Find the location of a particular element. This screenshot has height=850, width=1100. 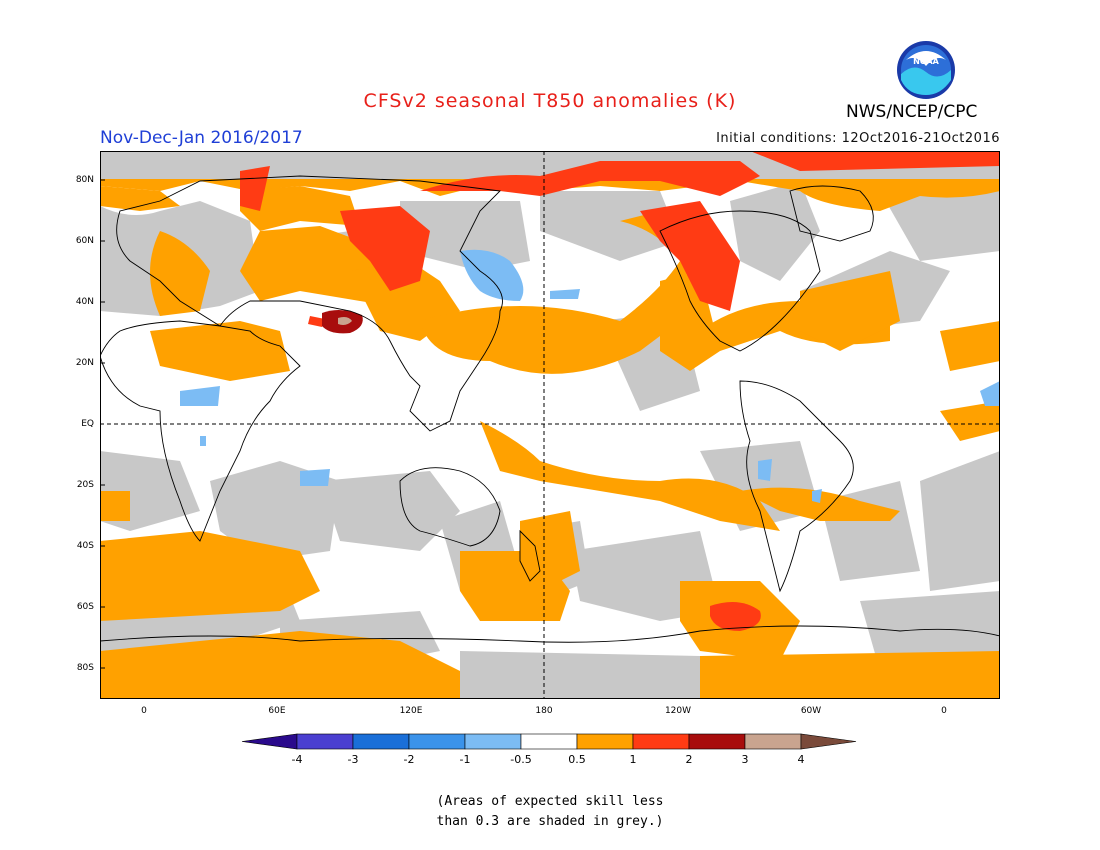

noaa-logo-icon: NOAA is located at coordinates (926, 70).